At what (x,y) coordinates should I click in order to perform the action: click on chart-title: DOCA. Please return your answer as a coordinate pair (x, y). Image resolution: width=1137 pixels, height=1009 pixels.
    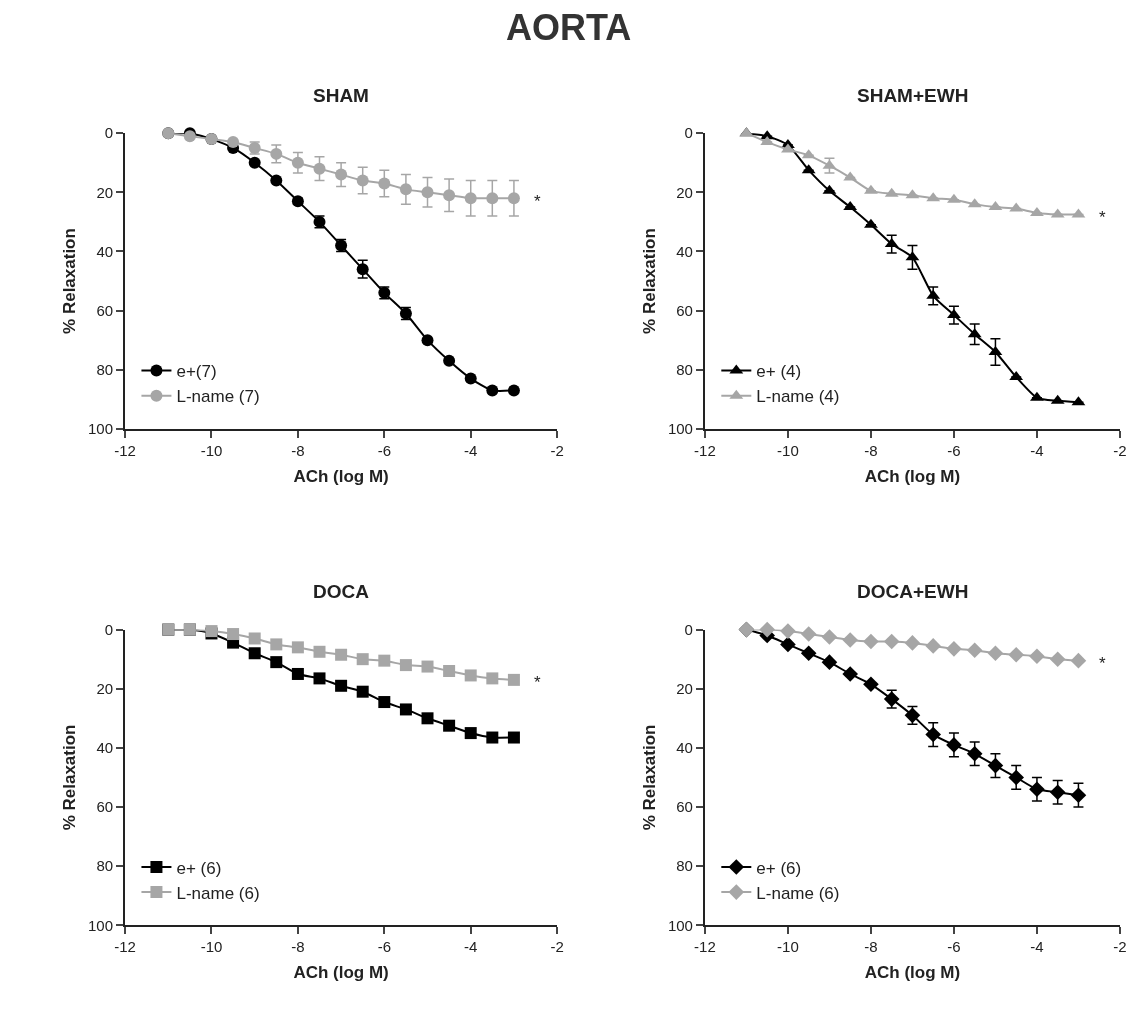
    Looking at the image, I should click on (341, 591).